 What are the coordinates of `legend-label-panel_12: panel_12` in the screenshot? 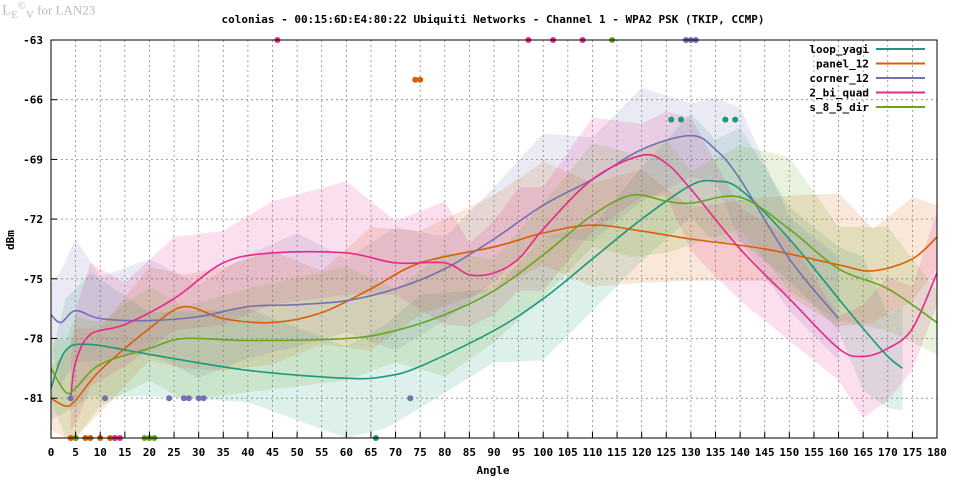 It's located at (842, 64).